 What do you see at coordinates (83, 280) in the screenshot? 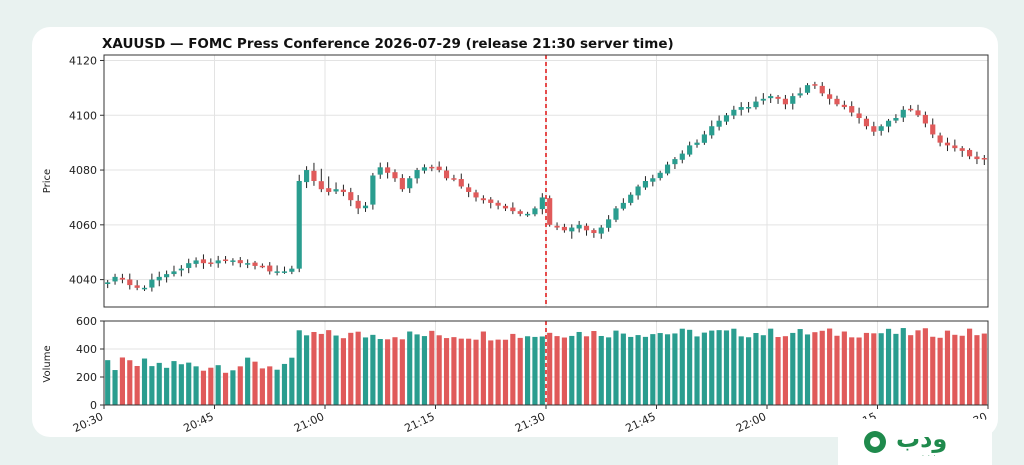
I see `price-tick-label: 4040` at bounding box center [83, 280].